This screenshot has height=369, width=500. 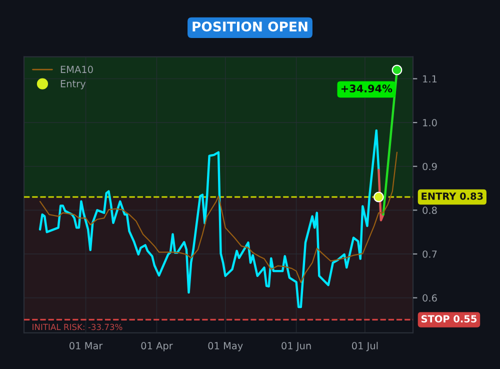 What do you see at coordinates (250, 27) in the screenshot?
I see `chart-title: POSITION OPEN` at bounding box center [250, 27].